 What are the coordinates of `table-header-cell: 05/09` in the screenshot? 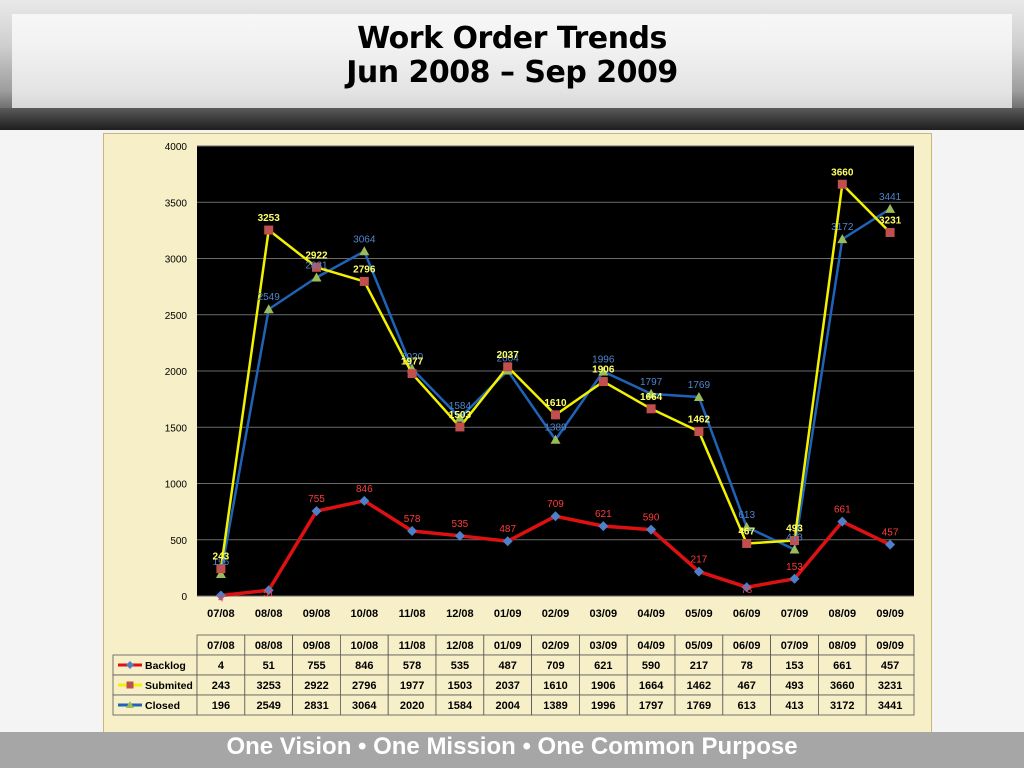 It's located at (699, 646).